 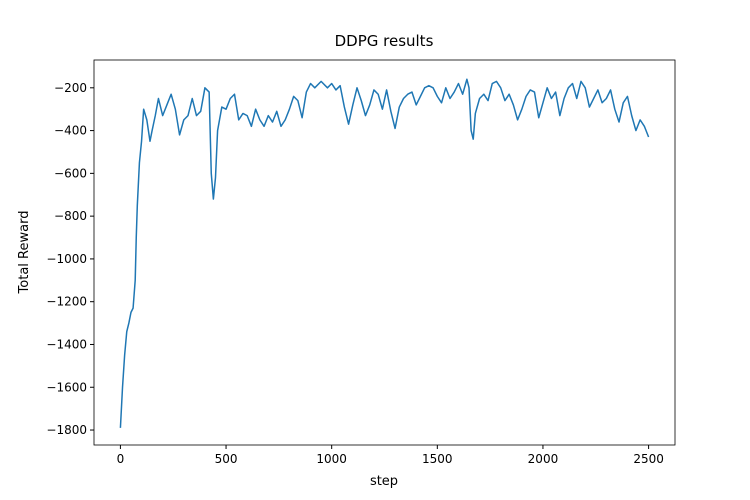 What do you see at coordinates (331, 459) in the screenshot?
I see `x-tick-label: 1000` at bounding box center [331, 459].